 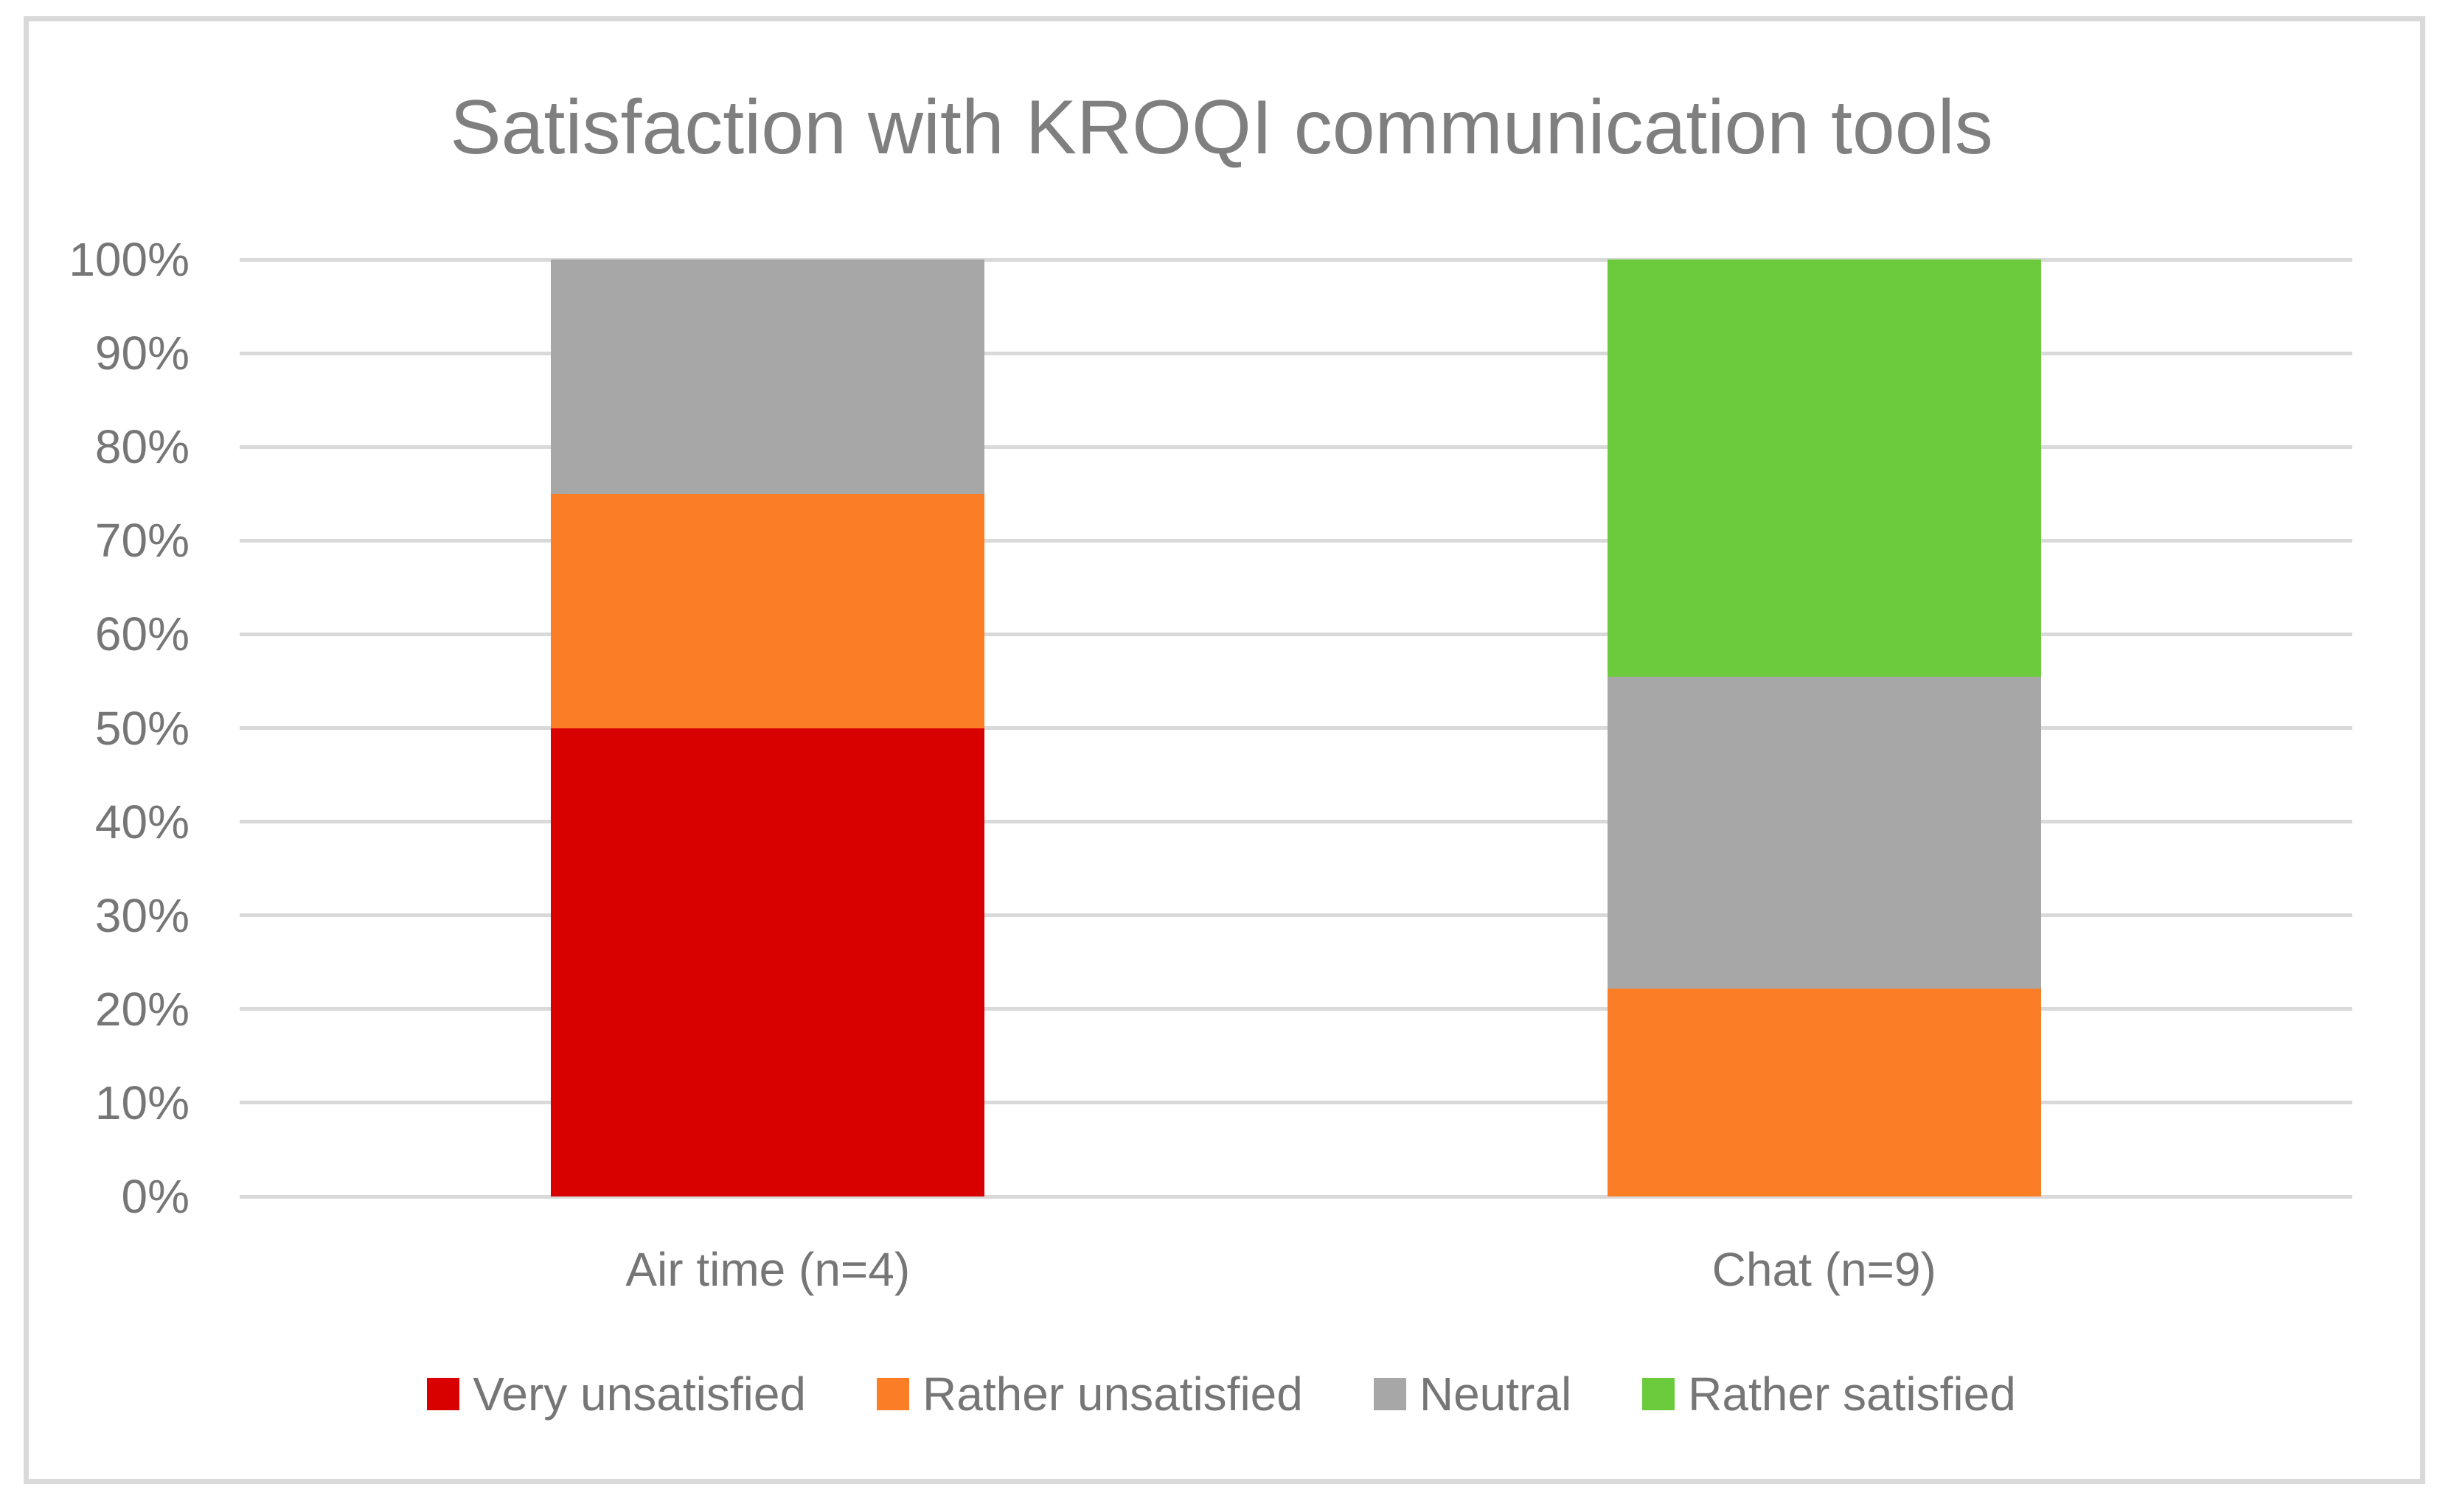 I want to click on legend-item-very-unsatisfied: Very unsatisfied, so click(x=616, y=1394).